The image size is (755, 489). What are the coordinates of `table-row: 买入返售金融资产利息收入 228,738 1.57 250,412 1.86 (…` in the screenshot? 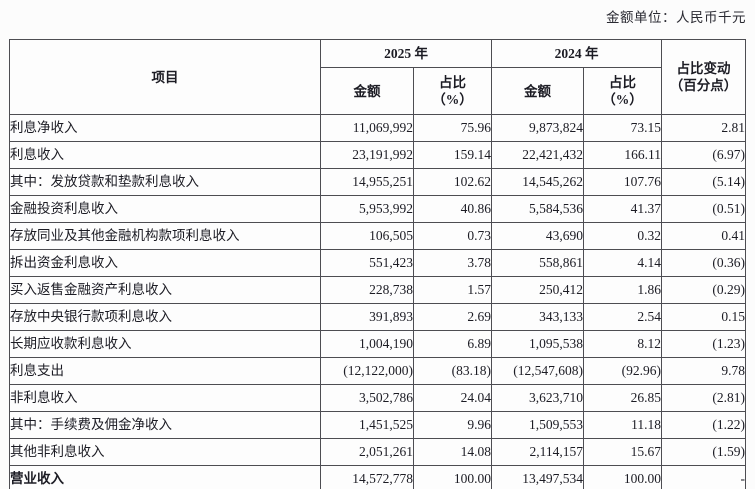 It's located at (377, 290).